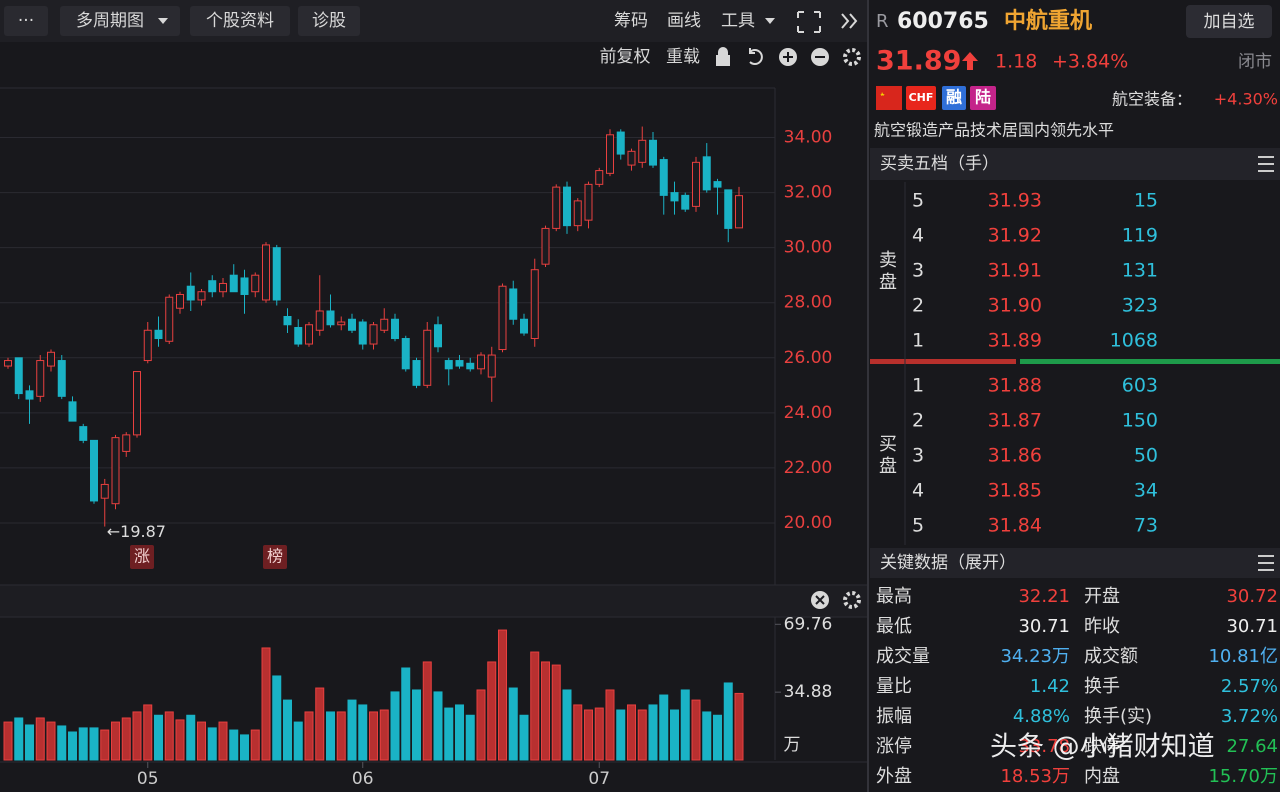 The width and height of the screenshot is (1280, 792). What do you see at coordinates (275, 556) in the screenshot?
I see `event-label: 榜` at bounding box center [275, 556].